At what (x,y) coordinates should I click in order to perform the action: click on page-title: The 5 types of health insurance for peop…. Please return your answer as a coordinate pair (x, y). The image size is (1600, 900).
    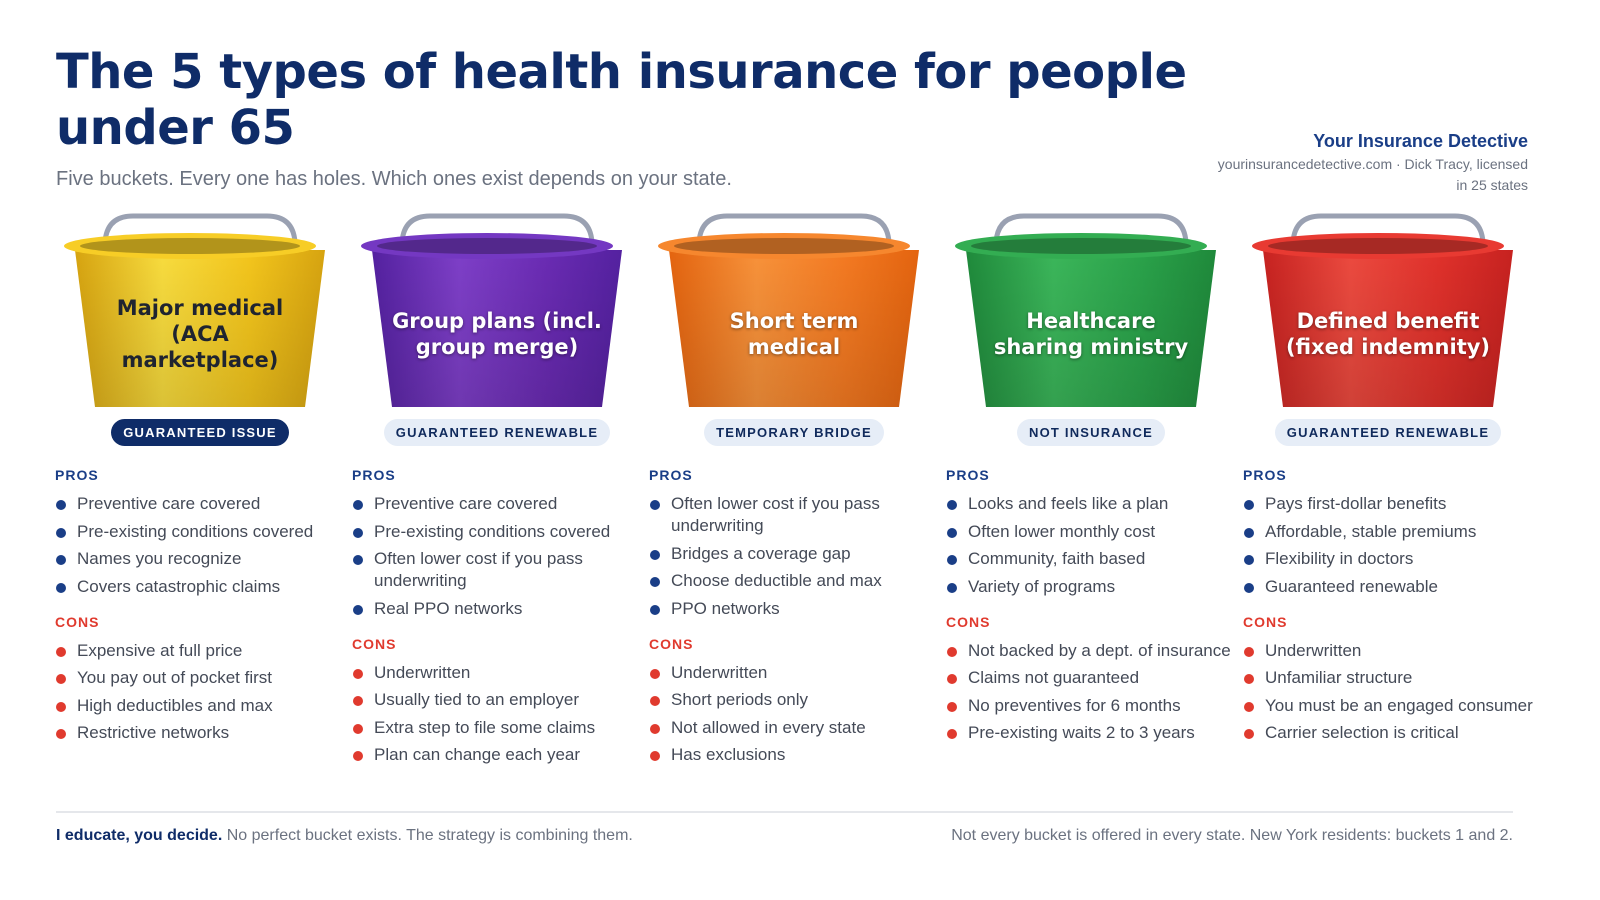
    Looking at the image, I should click on (621, 100).